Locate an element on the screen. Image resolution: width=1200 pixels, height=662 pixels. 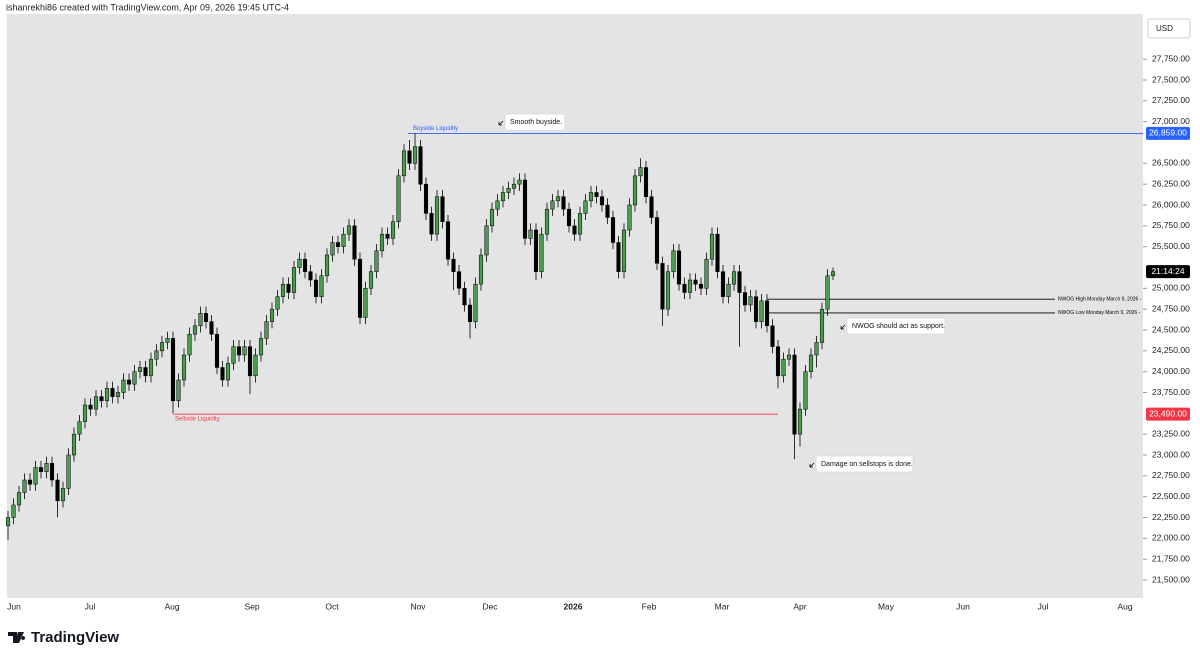
x-tick-label: Dec is located at coordinates (490, 606).